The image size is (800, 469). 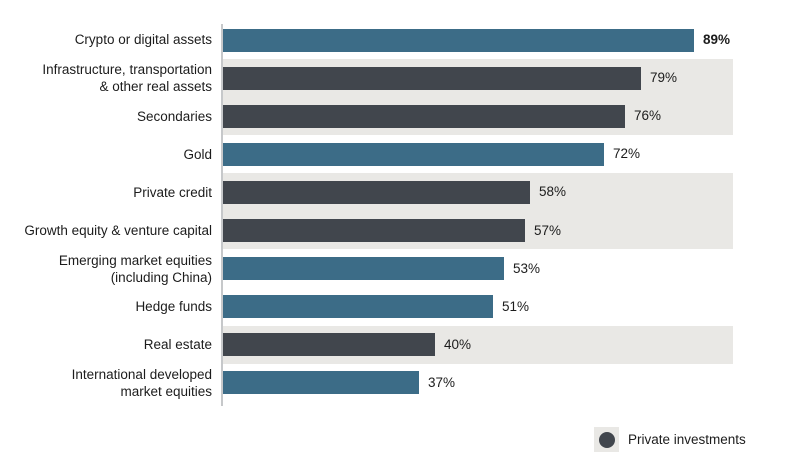 I want to click on category-label-line: Real estate, so click(x=177, y=345).